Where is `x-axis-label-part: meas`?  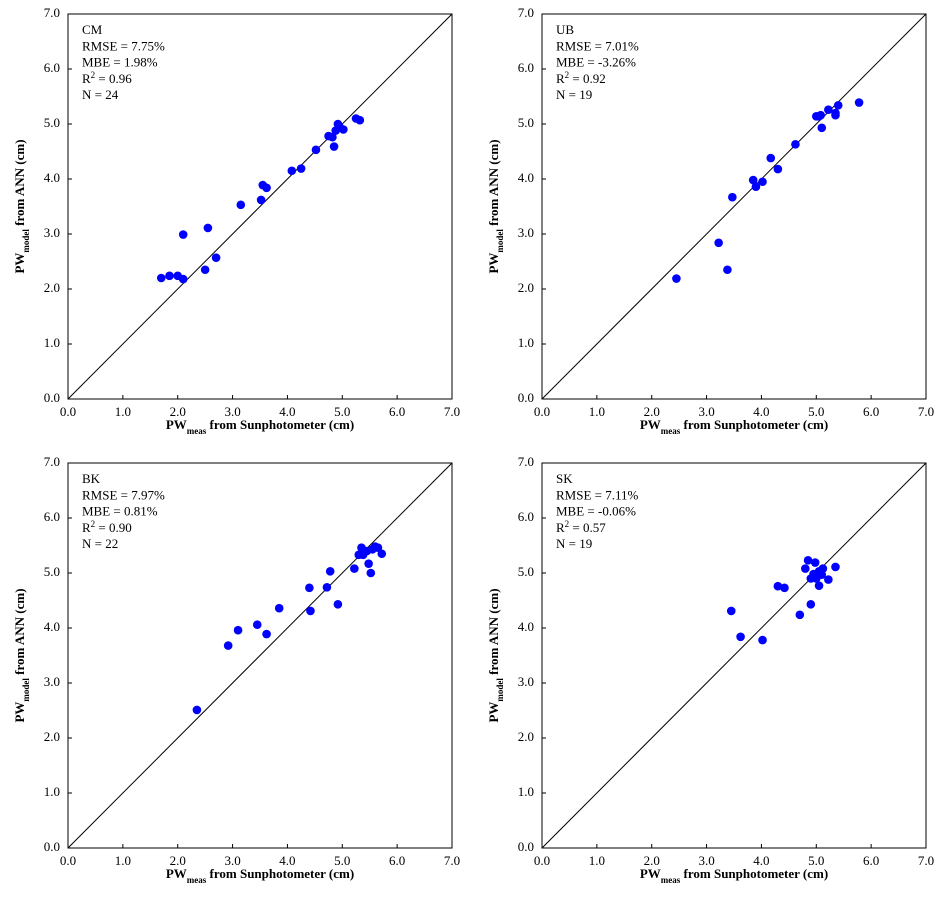
x-axis-label-part: meas is located at coordinates (197, 880).